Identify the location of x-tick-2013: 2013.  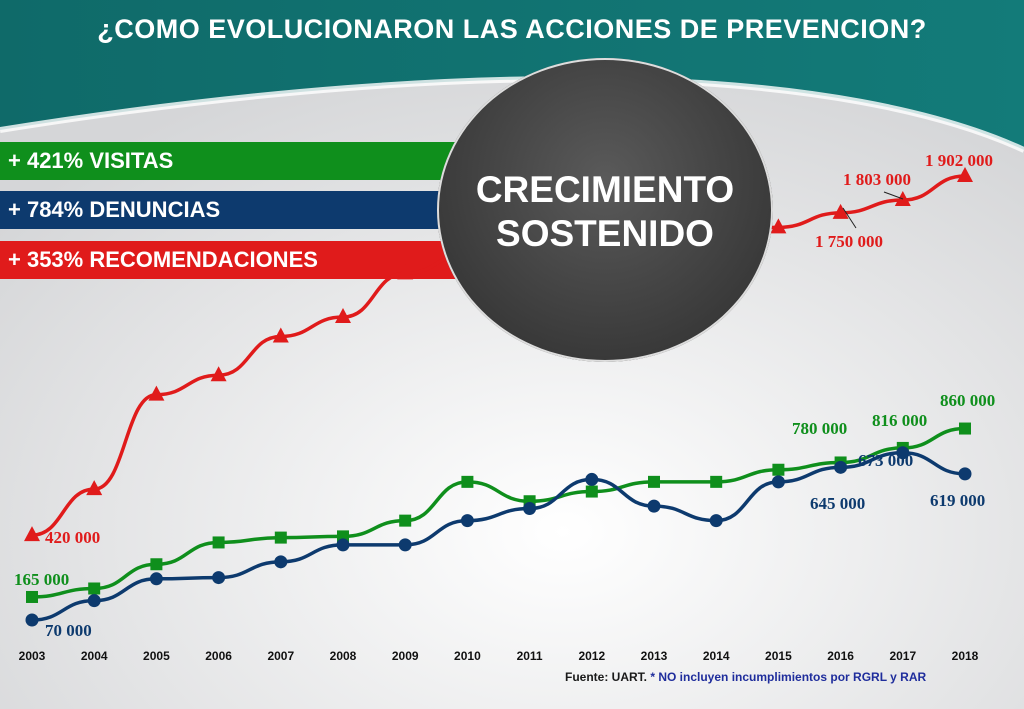
(654, 656).